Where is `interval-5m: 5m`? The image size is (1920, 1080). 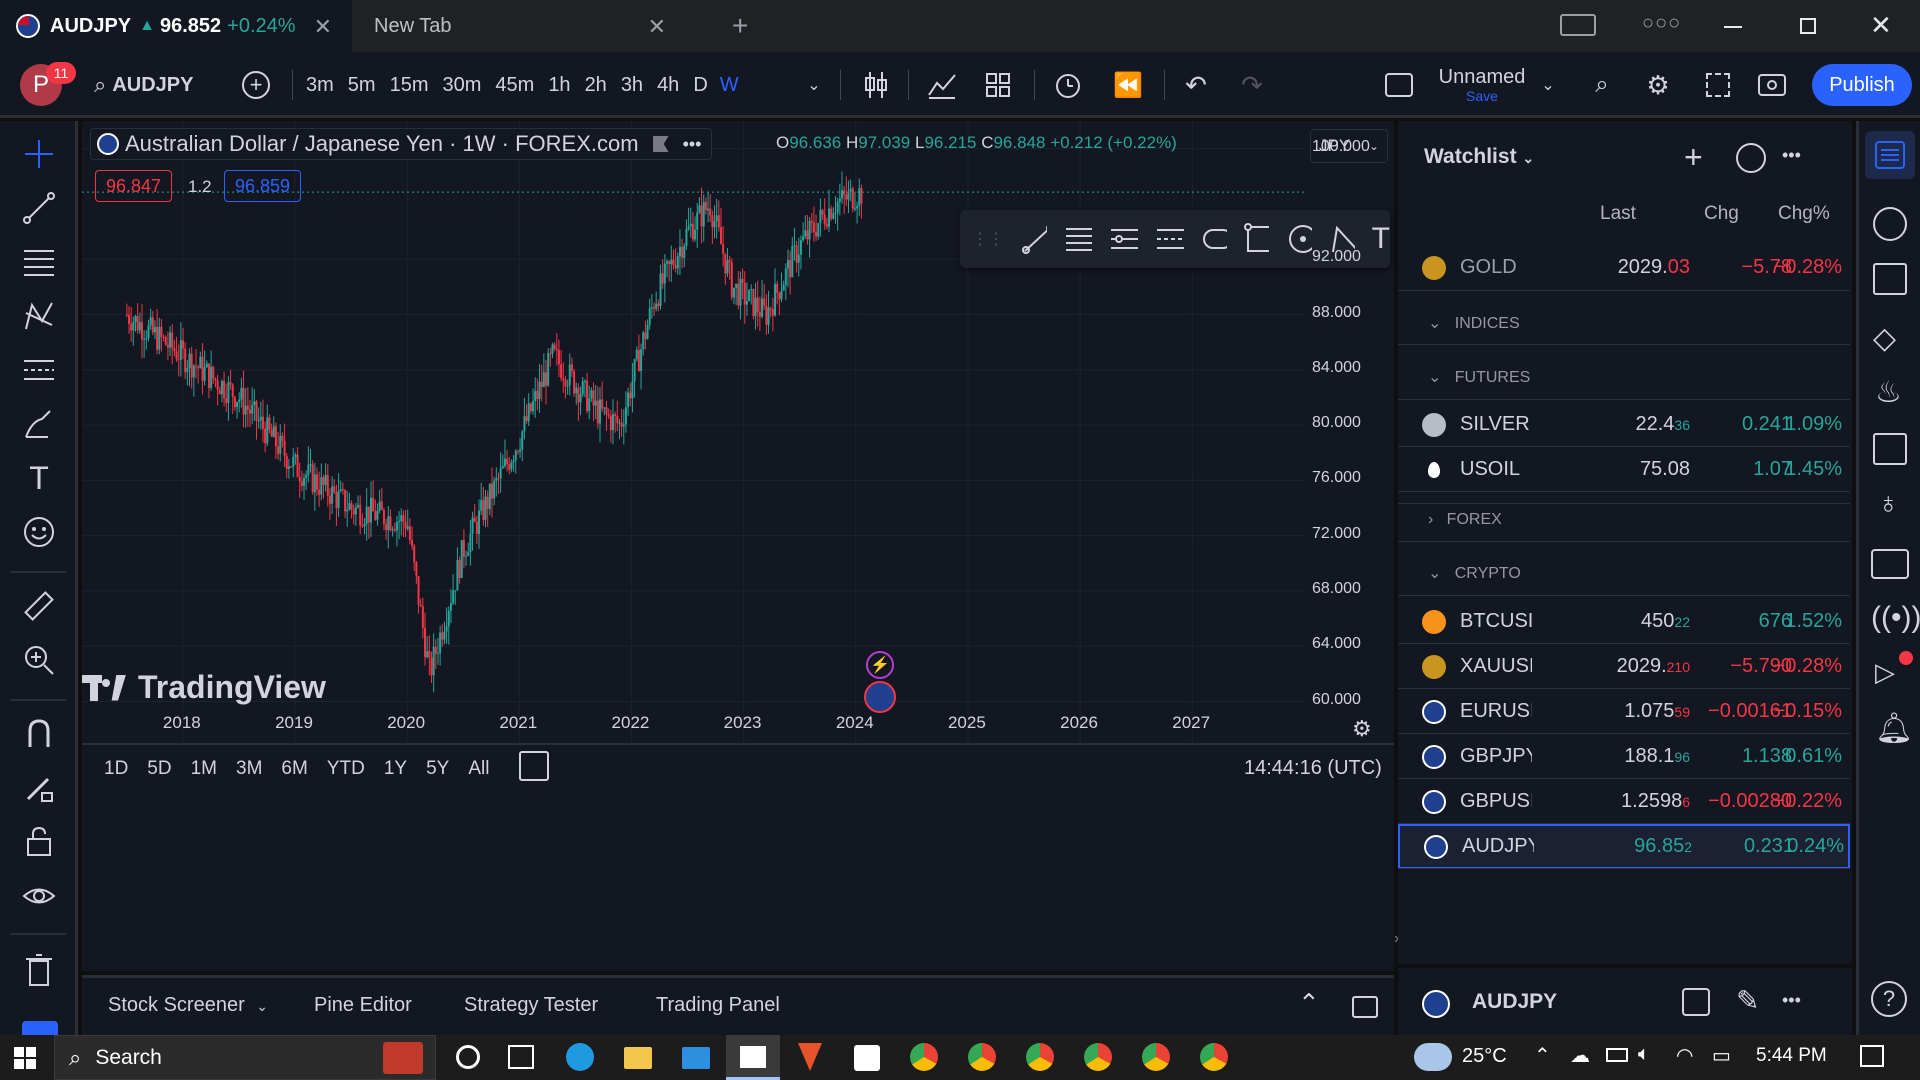
interval-5m: 5m is located at coordinates (361, 84).